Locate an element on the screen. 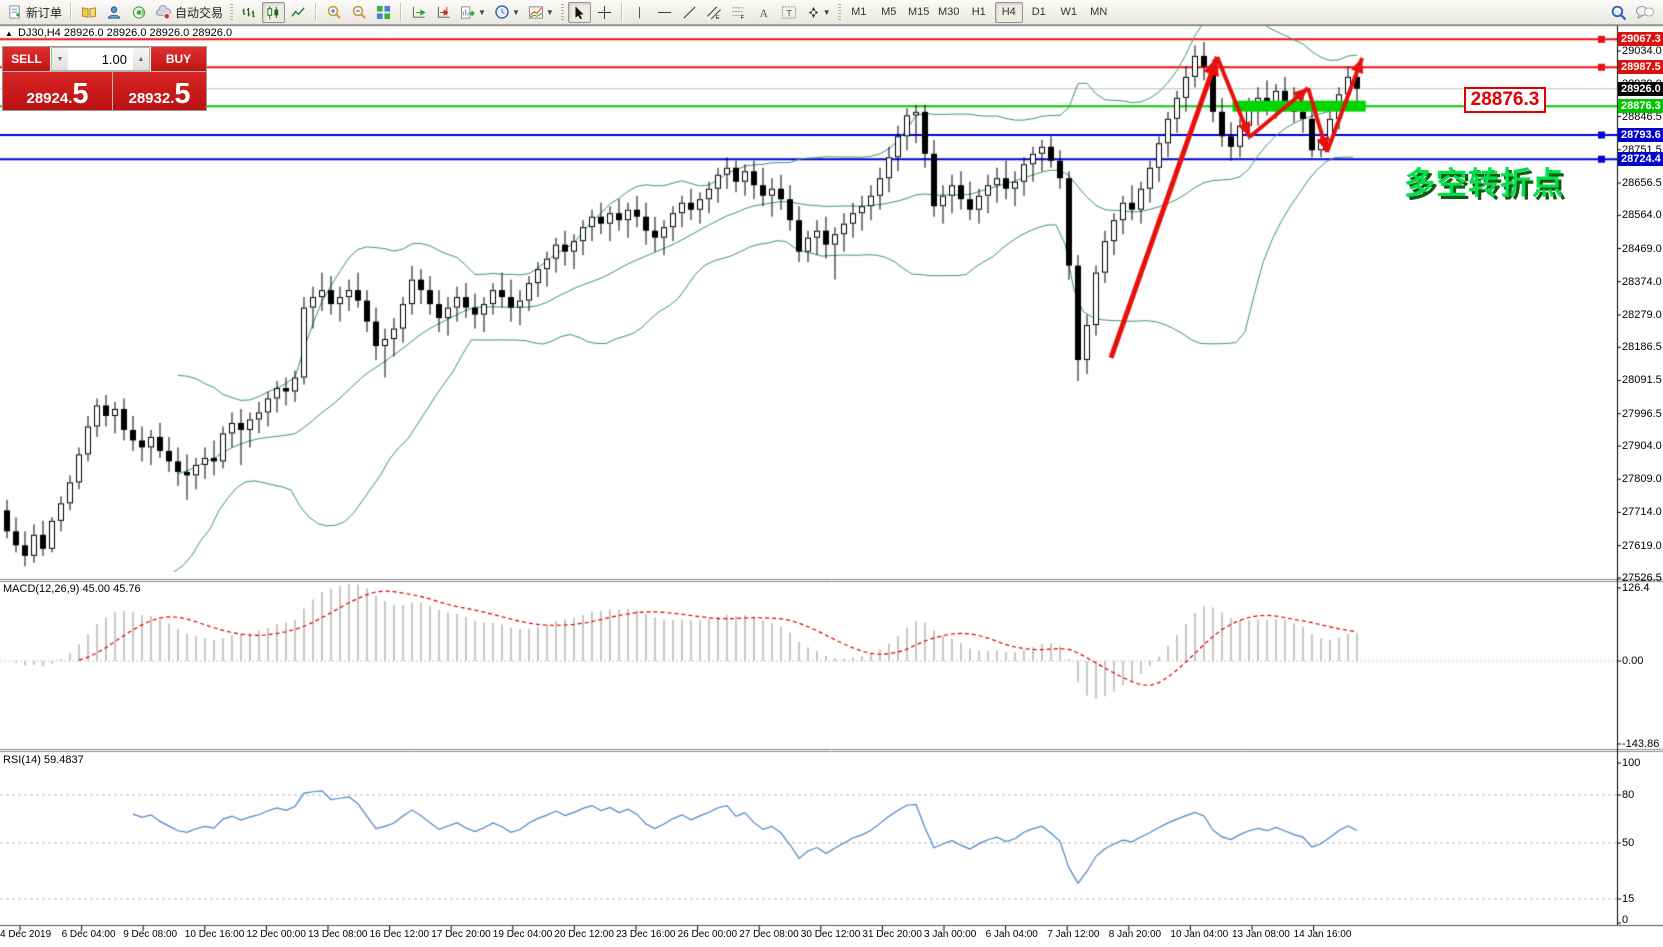 The image size is (1663, 947). trendline-icon is located at coordinates (689, 12).